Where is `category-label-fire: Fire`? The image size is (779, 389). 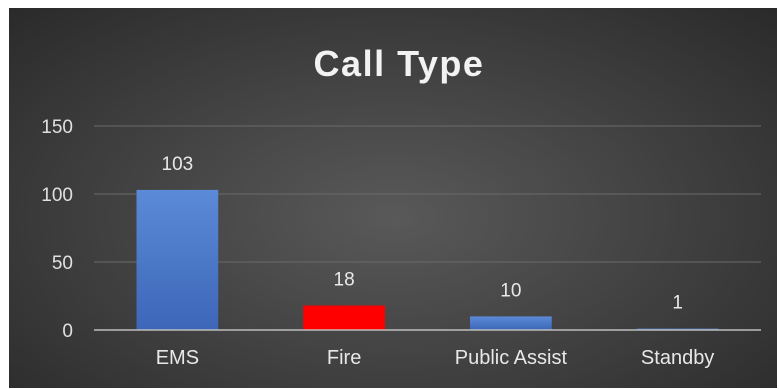
category-label-fire: Fire is located at coordinates (344, 358).